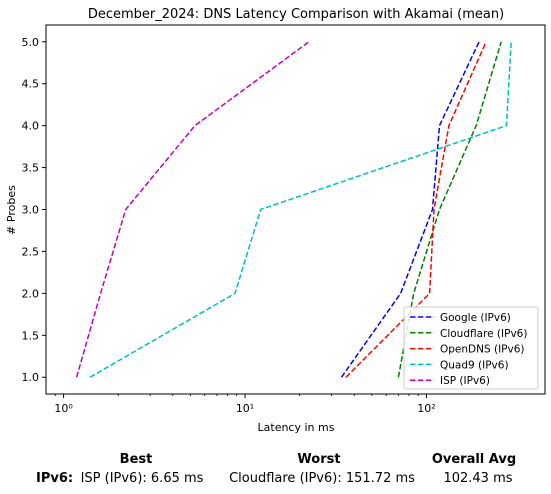  I want to click on summary-best-value: ISP (IPv6): 6.65 ms, so click(142, 478).